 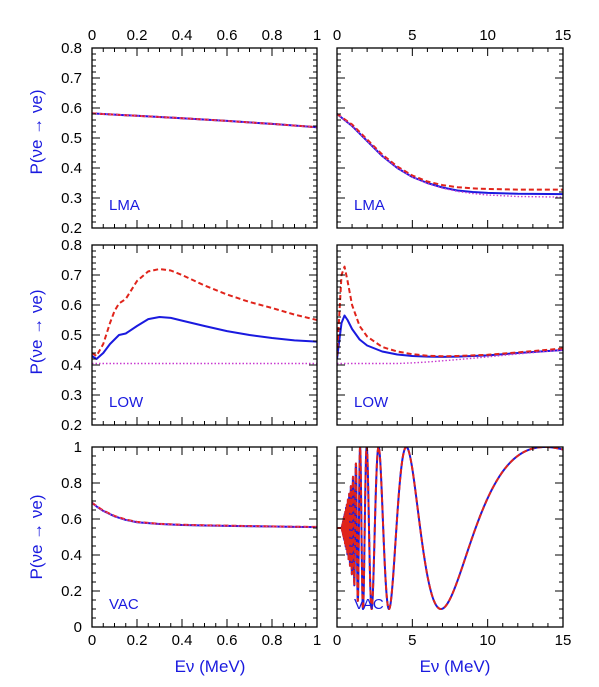 I want to click on y-axis-title-bottom: P(νe → νe), so click(x=36, y=536).